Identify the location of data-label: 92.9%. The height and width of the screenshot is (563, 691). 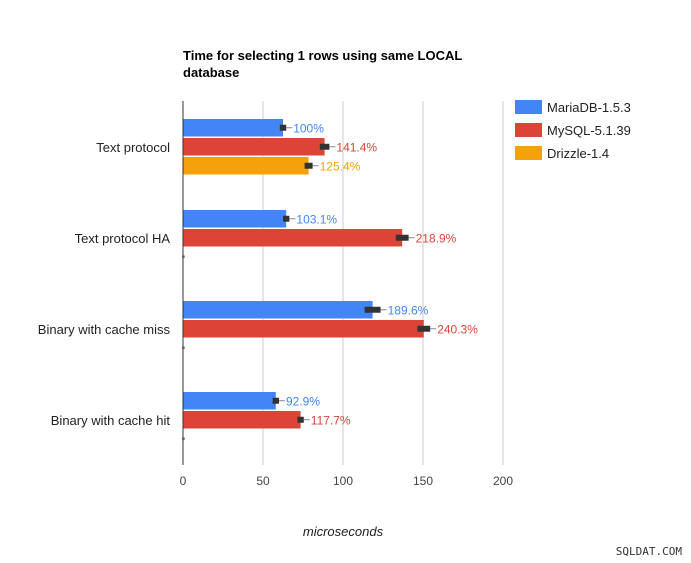
(303, 401).